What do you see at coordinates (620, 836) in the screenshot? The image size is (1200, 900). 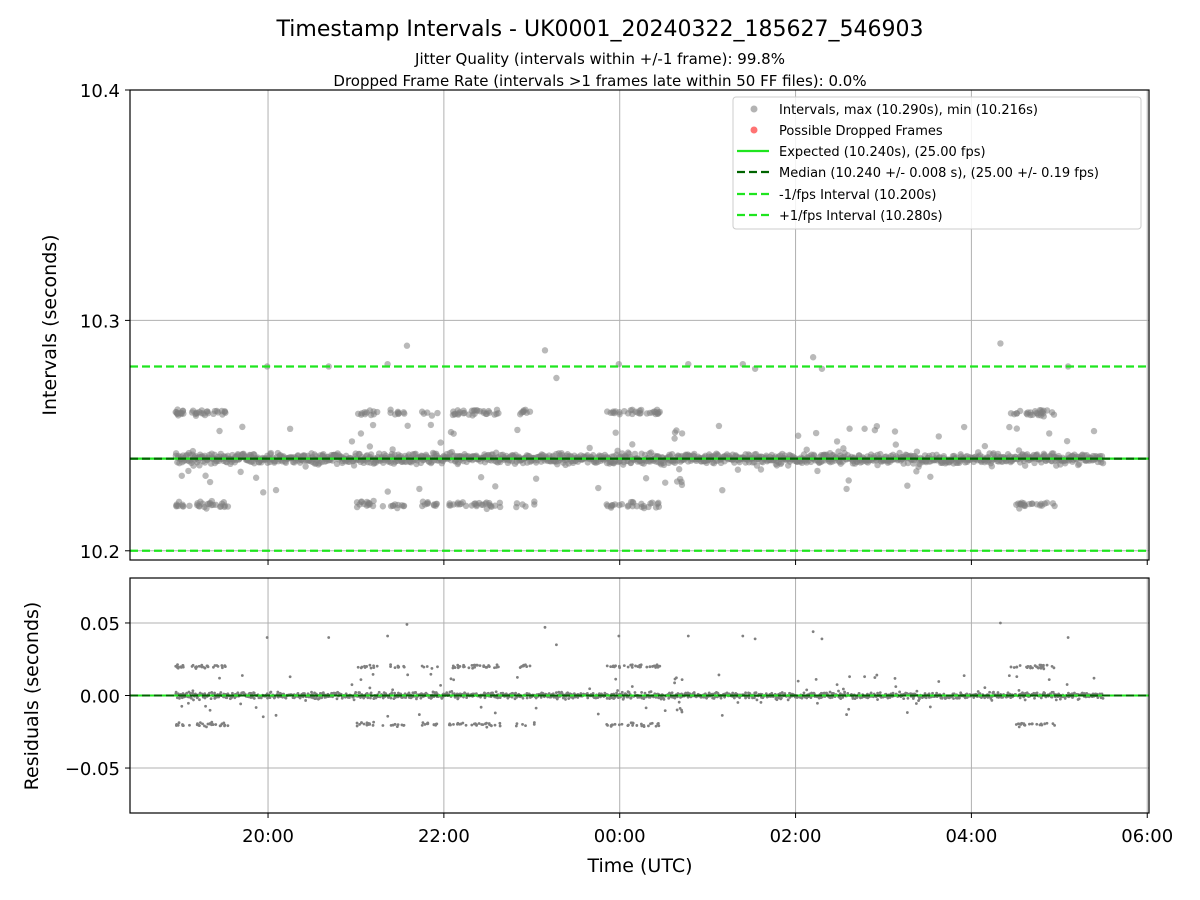 I see `x-tick-label: 00:00` at bounding box center [620, 836].